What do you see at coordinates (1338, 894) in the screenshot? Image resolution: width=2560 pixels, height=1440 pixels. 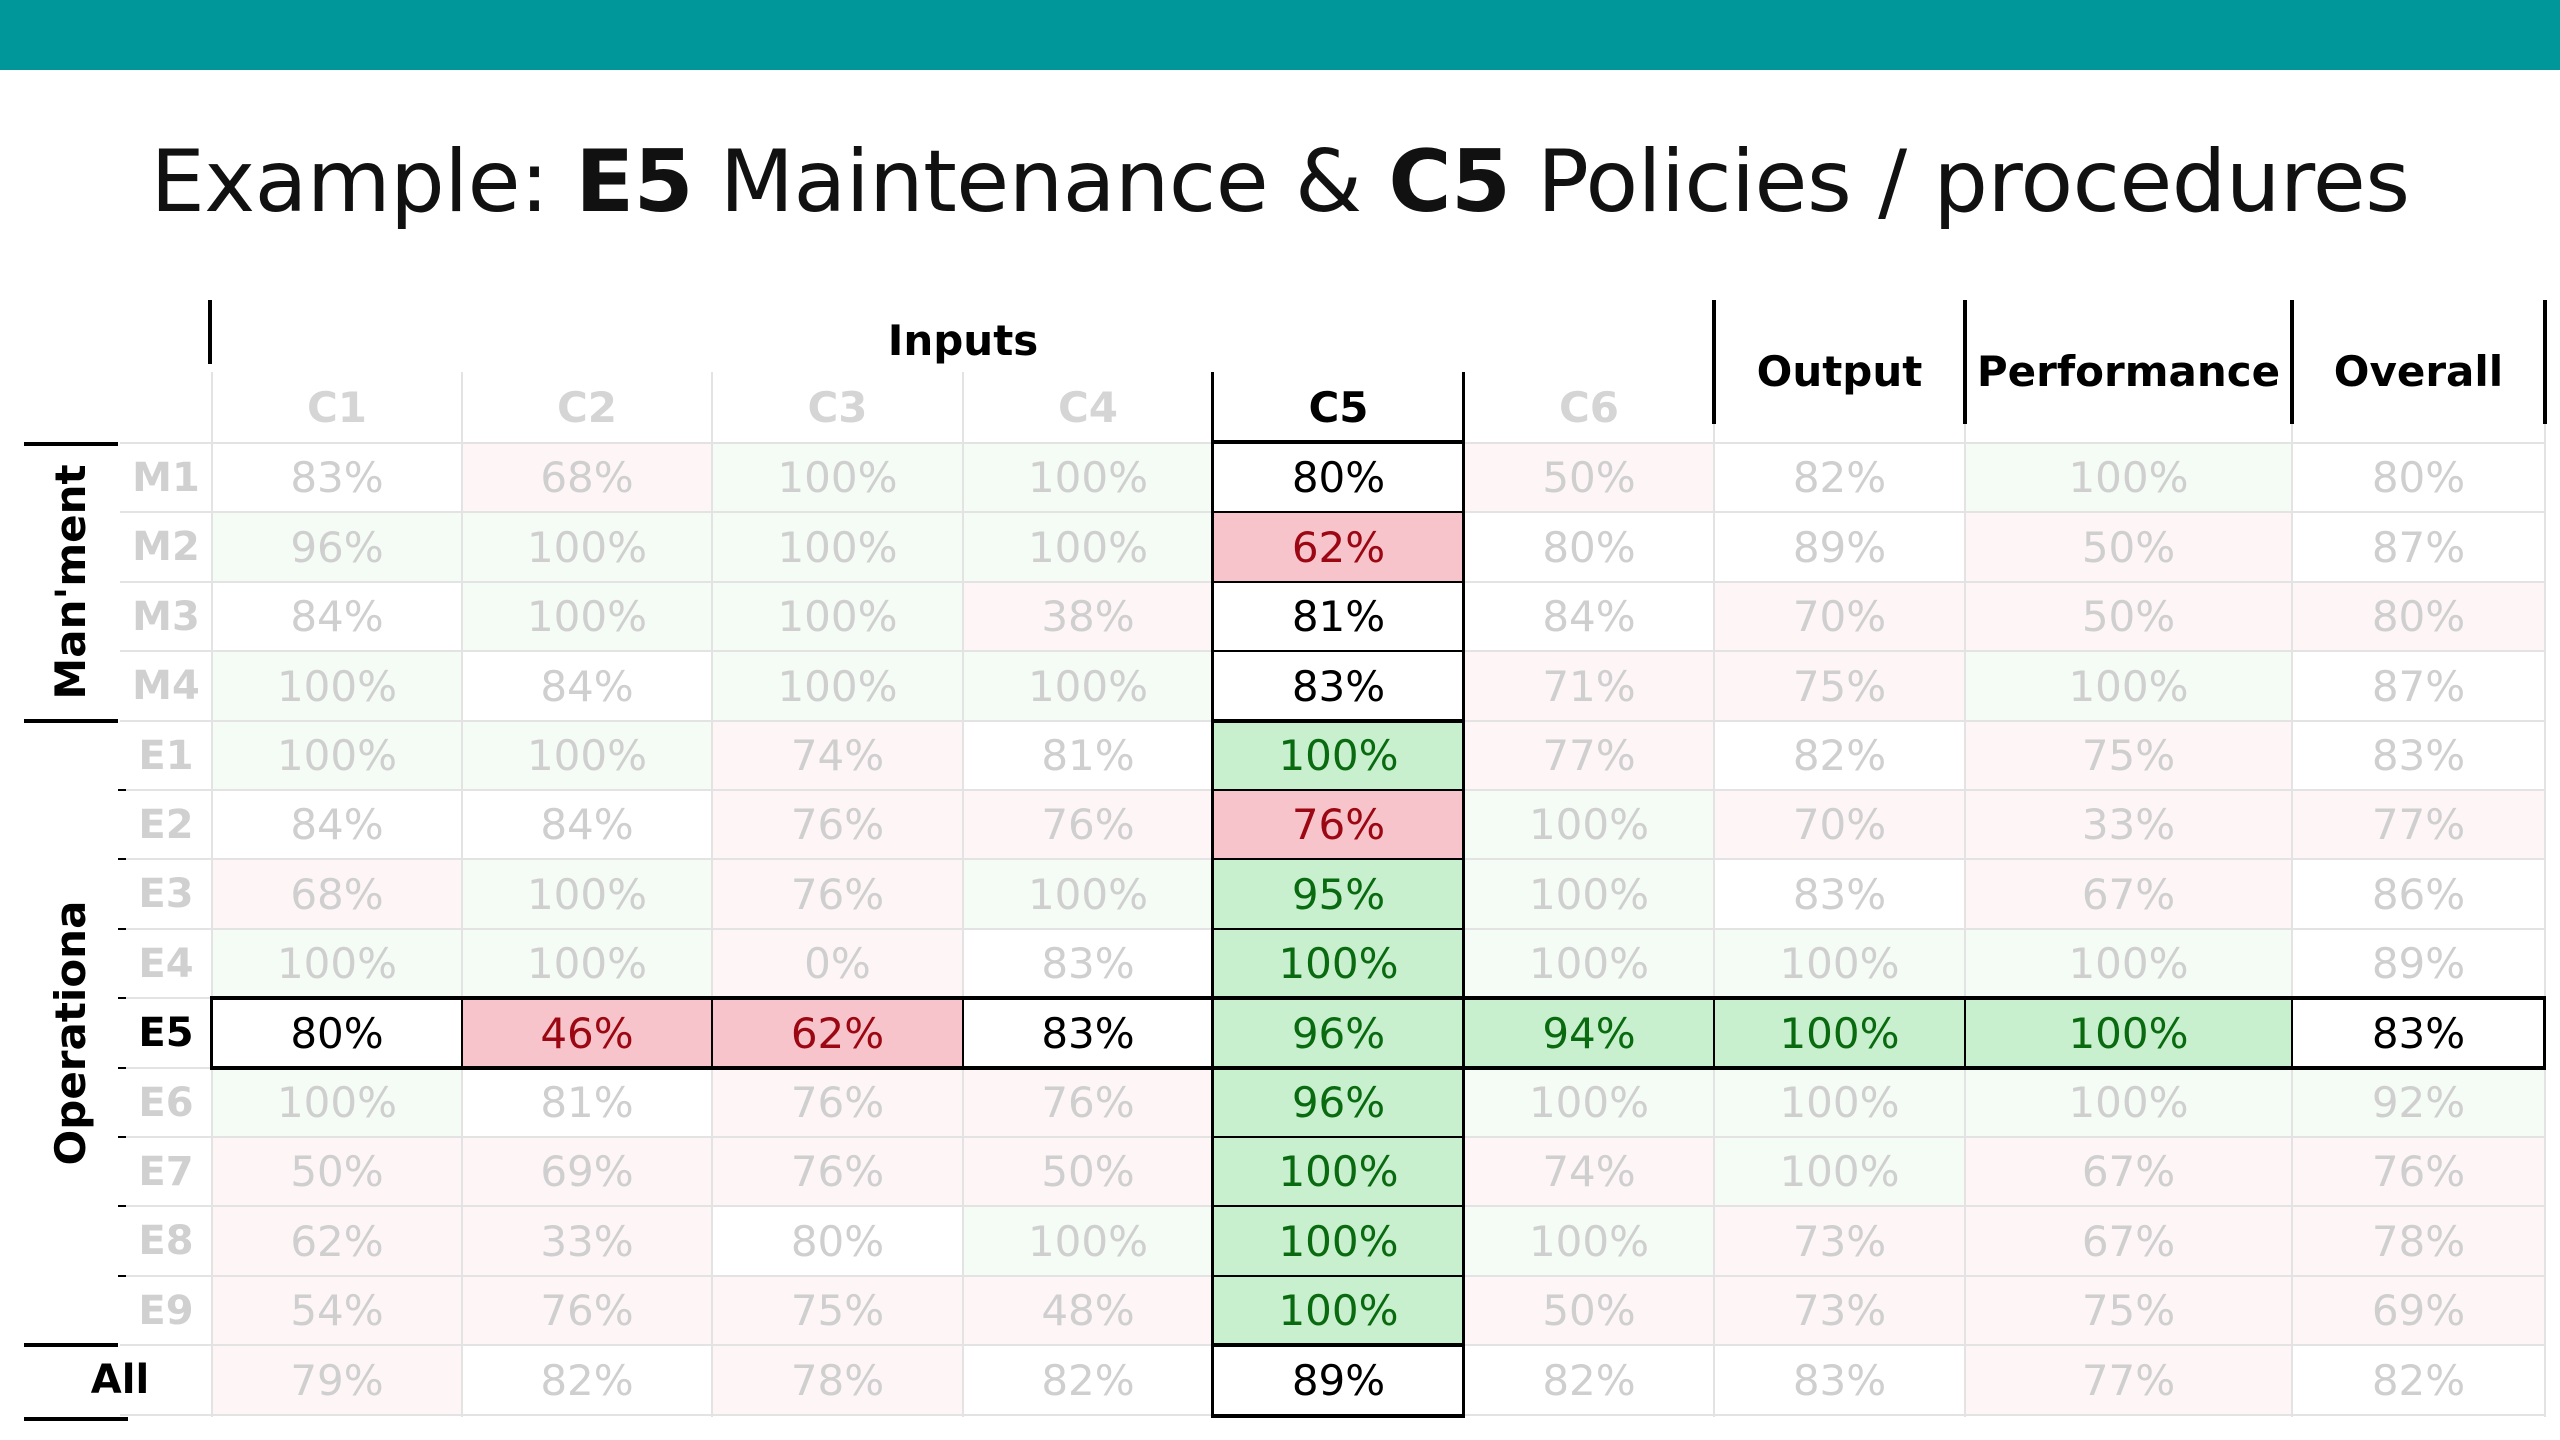 I see `table-cell: 95%` at bounding box center [1338, 894].